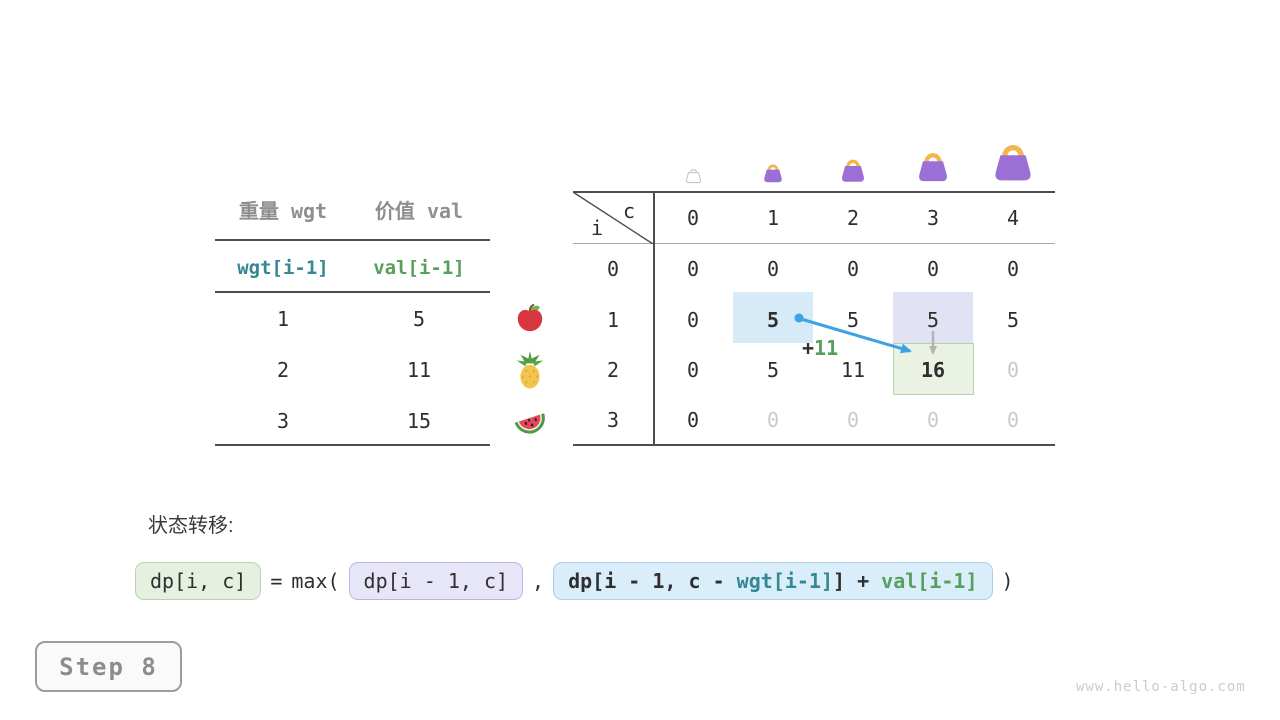 Image resolution: width=1280 pixels, height=720 pixels. What do you see at coordinates (654, 318) in the screenshot?
I see `dp-table-vertical-divider` at bounding box center [654, 318].